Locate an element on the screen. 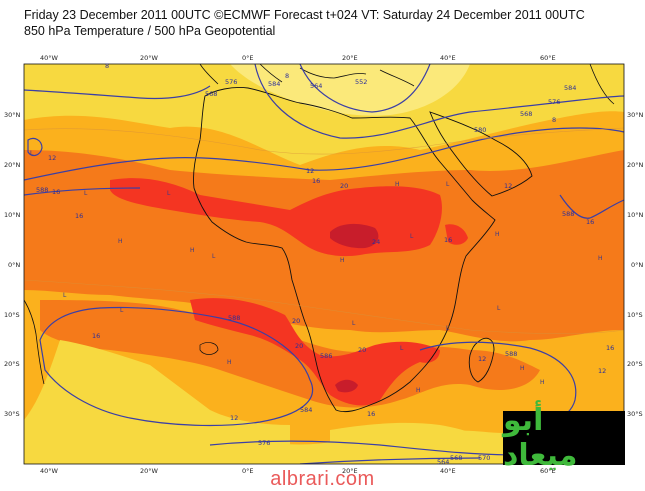 The image size is (645, 491). contour-568-south is located at coordinates (176, 366).